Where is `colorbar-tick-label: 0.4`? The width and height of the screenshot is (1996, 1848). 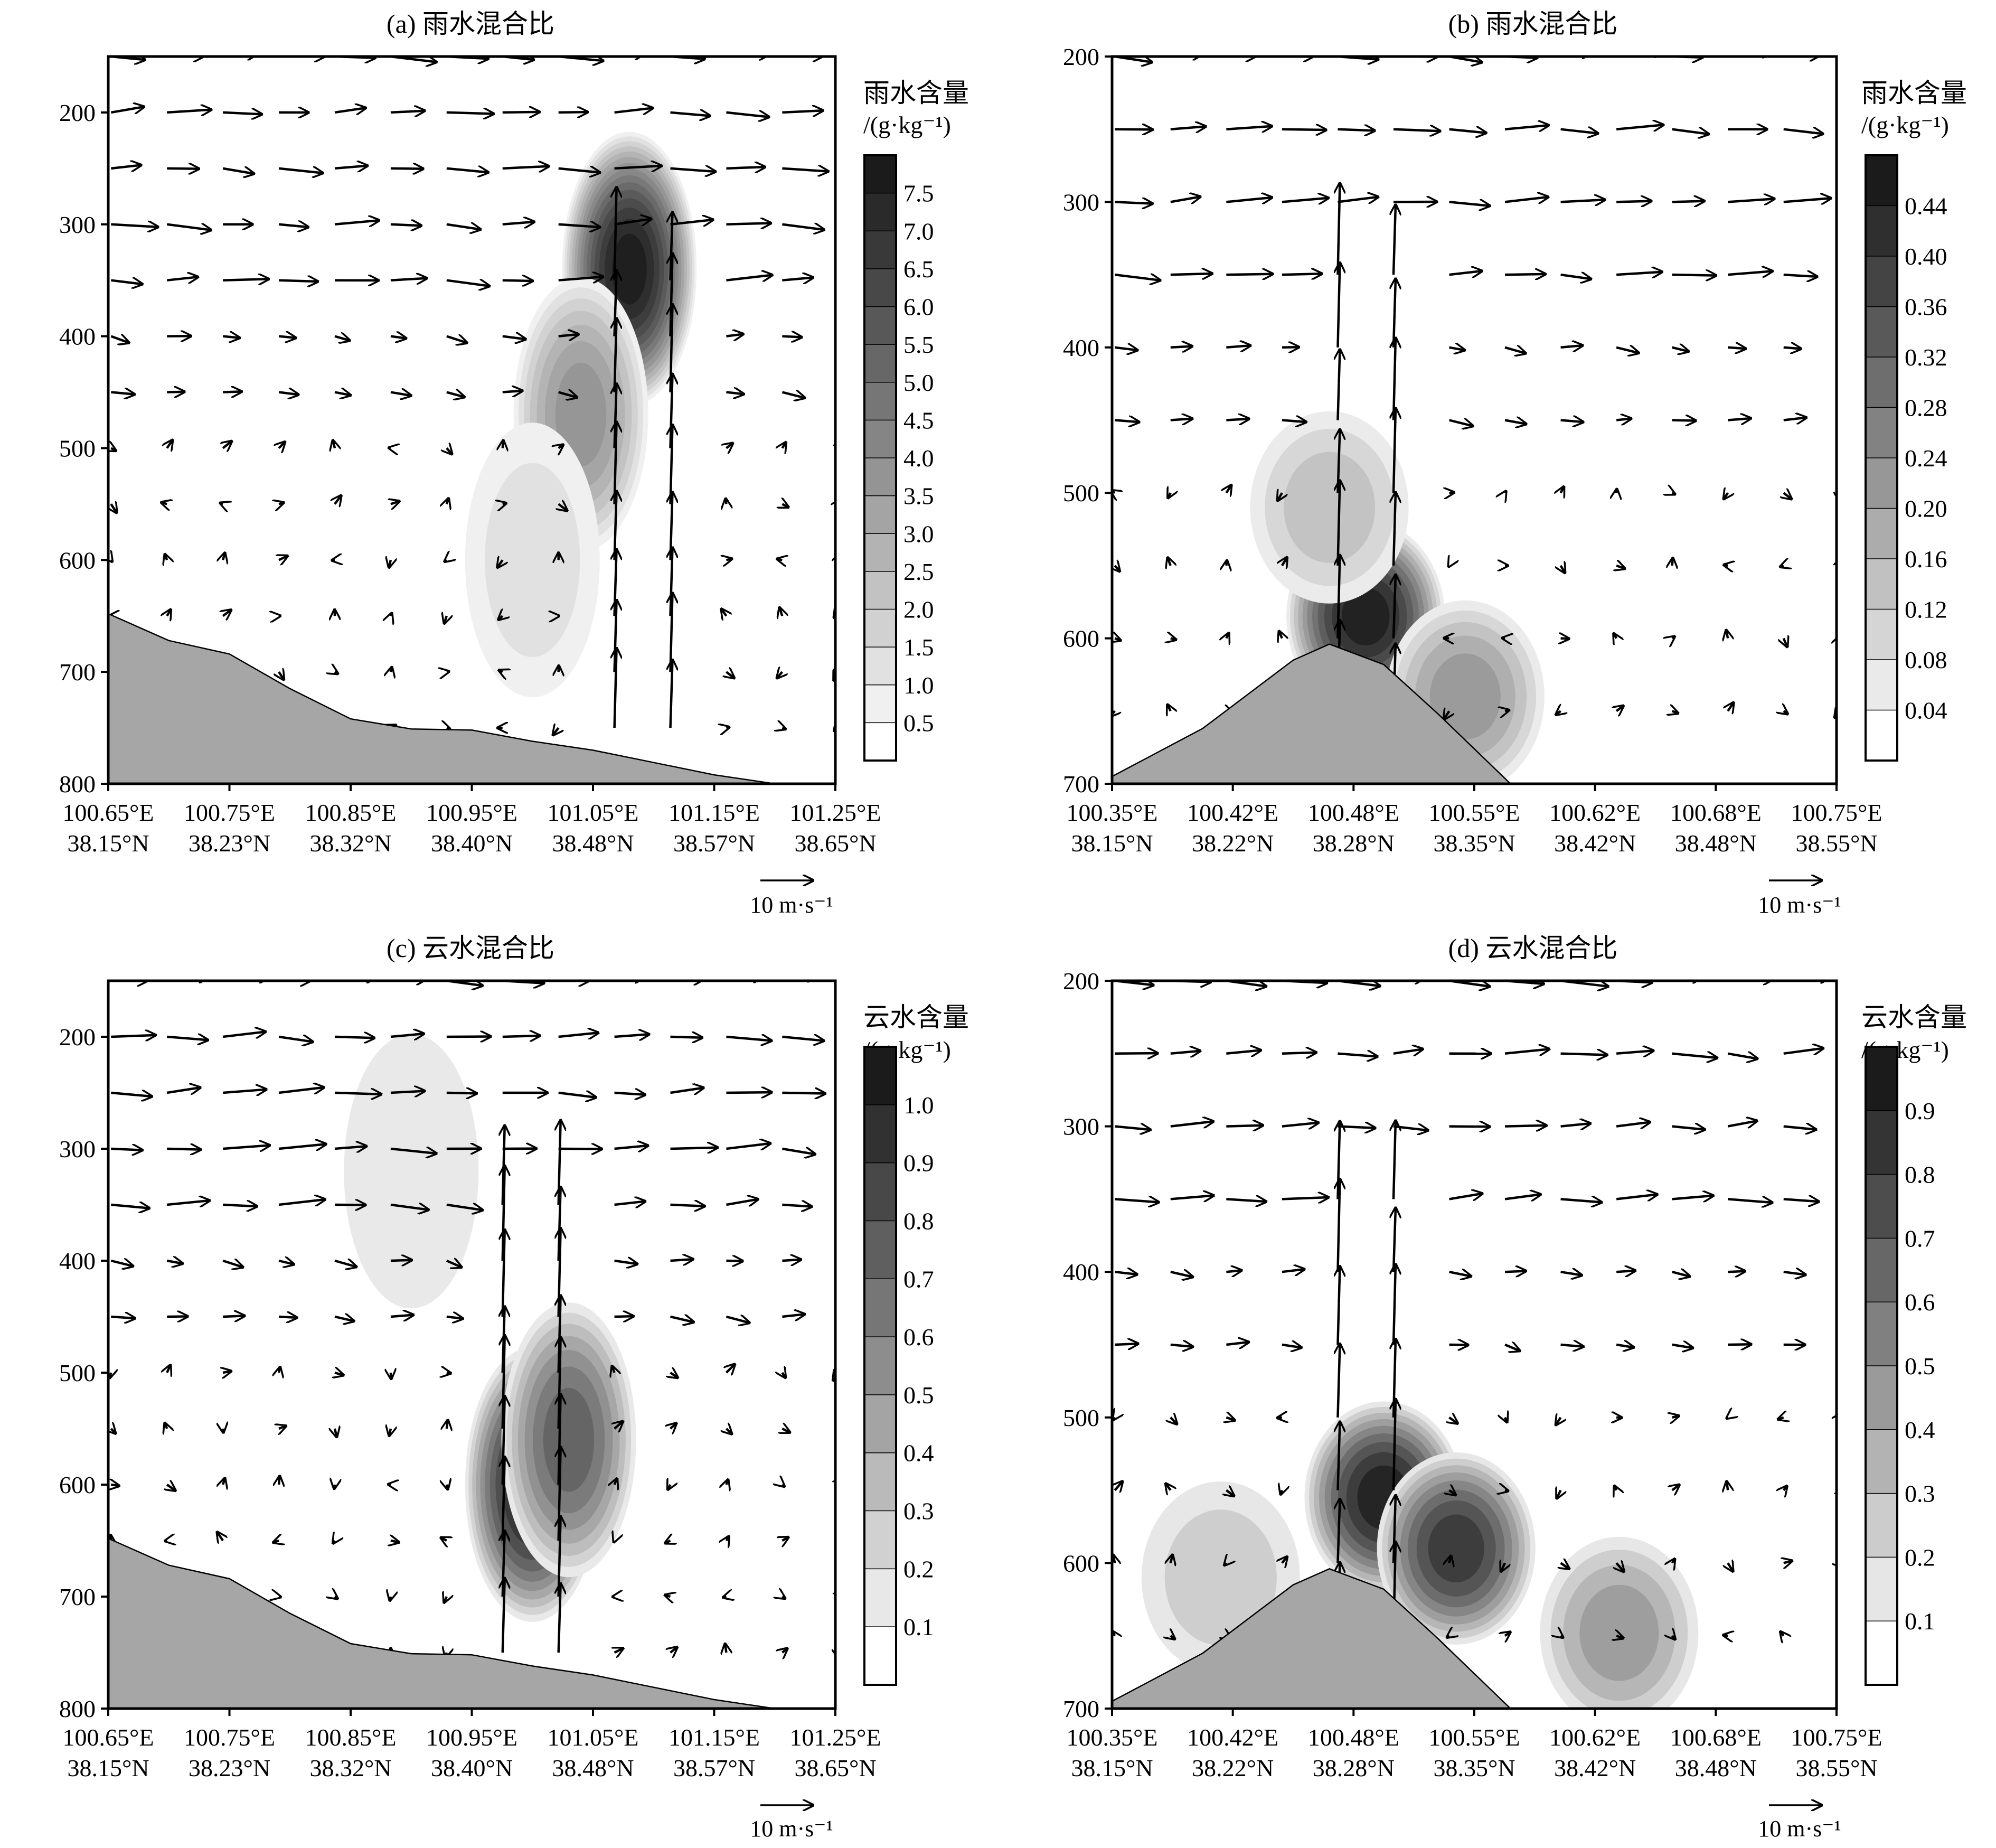 colorbar-tick-label: 0.4 is located at coordinates (918, 1453).